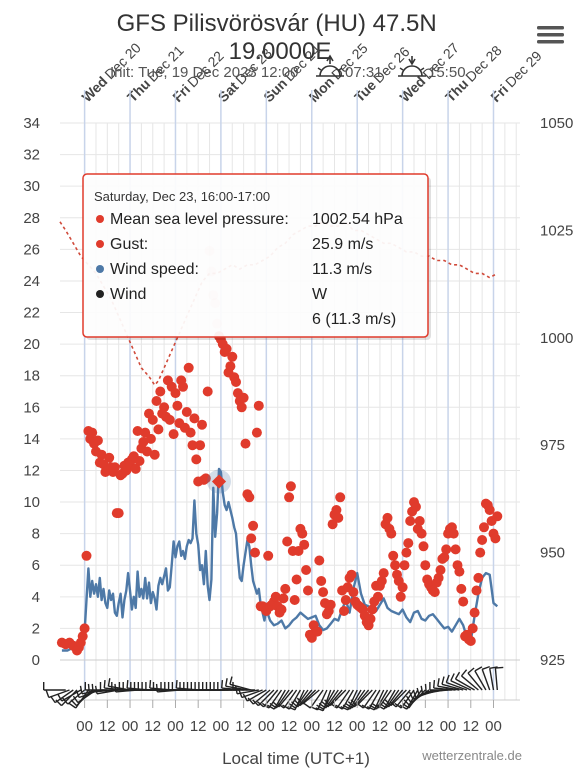 The height and width of the screenshot is (768, 580). Describe the element at coordinates (31, 218) in the screenshot. I see `y-left-tick-label: 28` at that location.